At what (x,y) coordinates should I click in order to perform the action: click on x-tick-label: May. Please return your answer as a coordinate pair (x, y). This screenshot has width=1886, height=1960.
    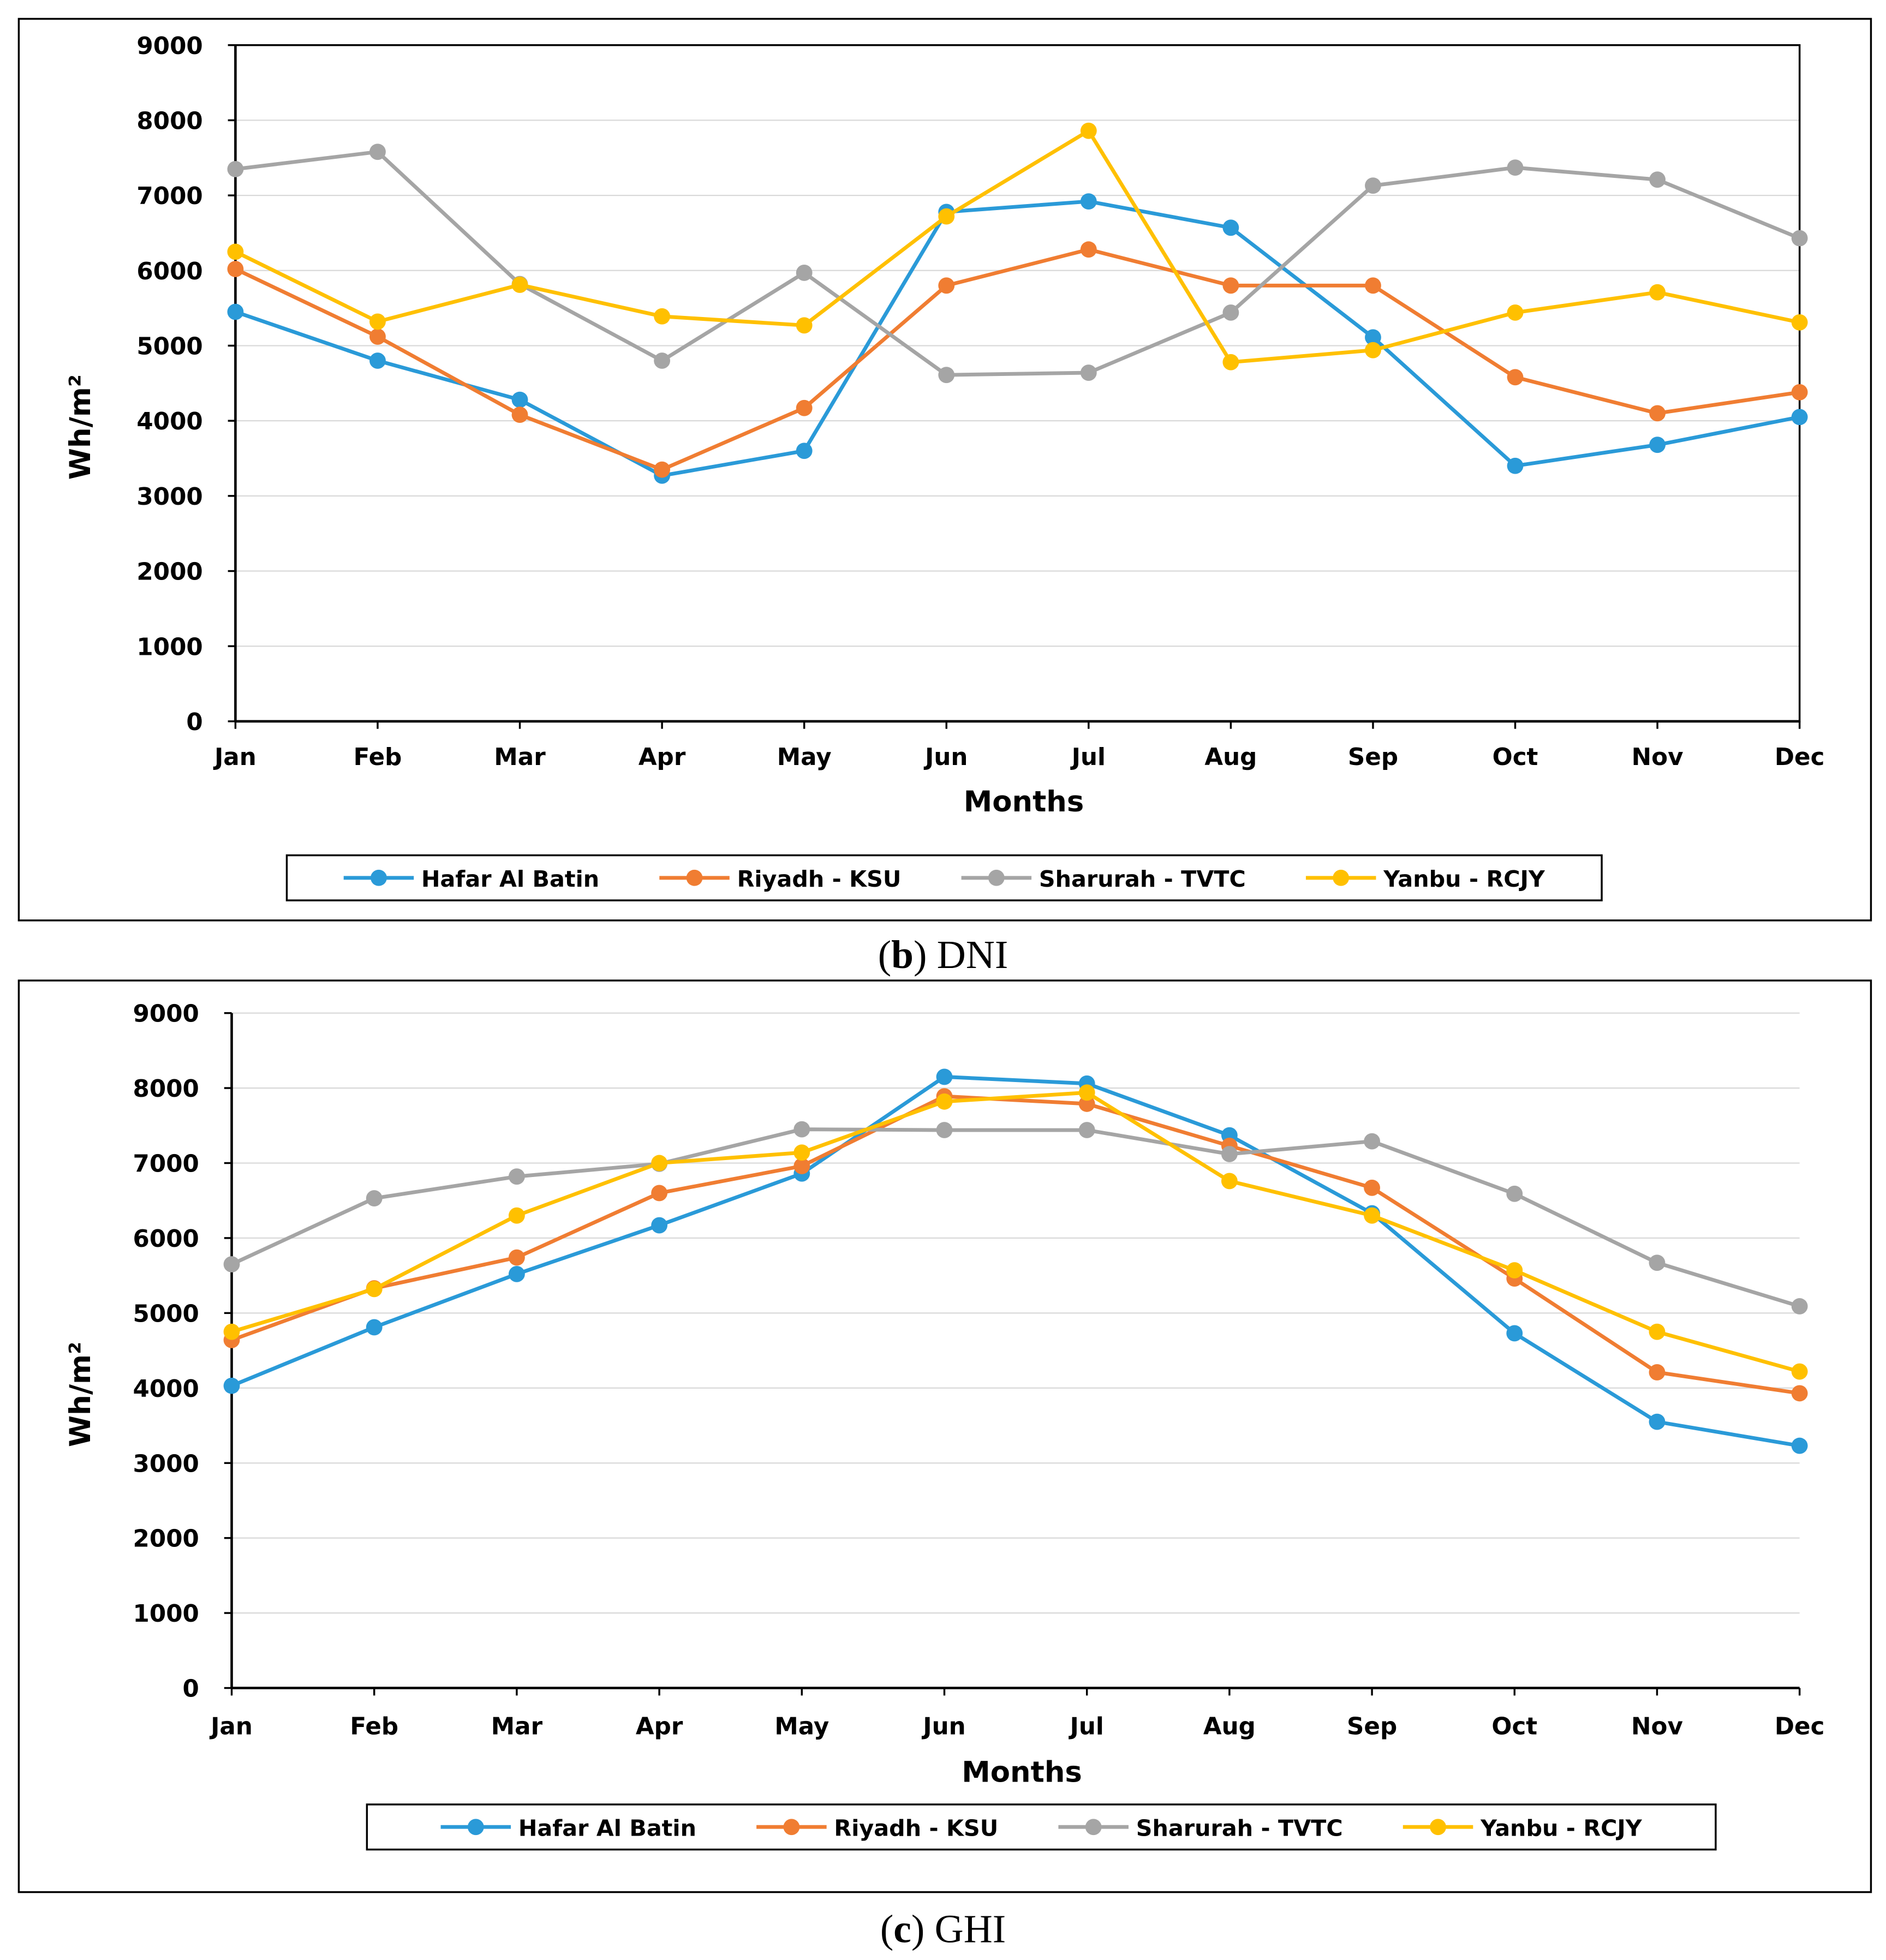
    Looking at the image, I should click on (801, 1726).